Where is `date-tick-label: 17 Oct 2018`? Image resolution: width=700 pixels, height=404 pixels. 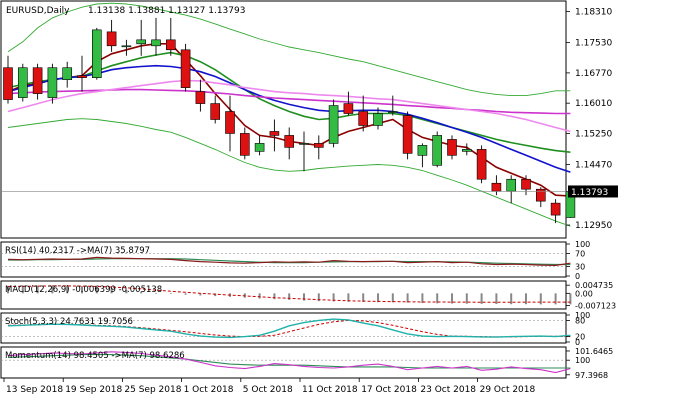 date-tick-label: 17 Oct 2018 is located at coordinates (389, 390).